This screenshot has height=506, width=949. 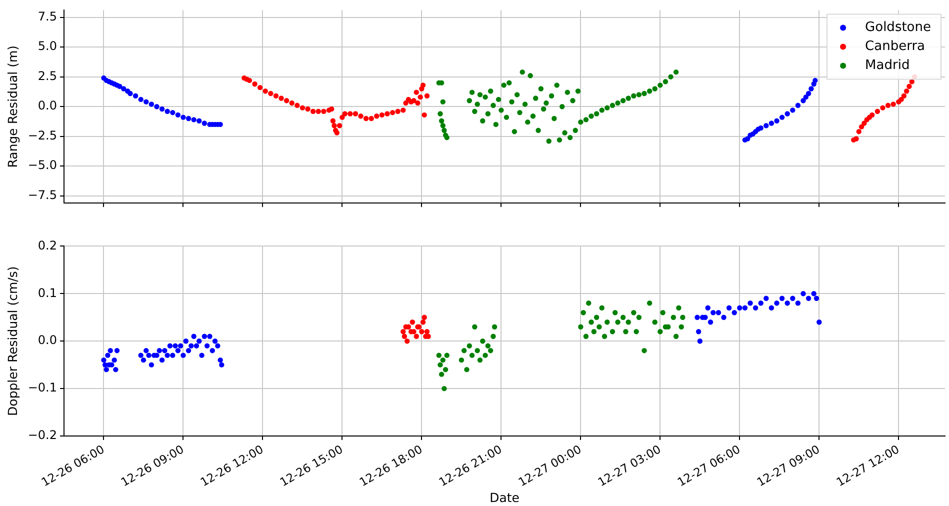 What do you see at coordinates (47, 245) in the screenshot?
I see `y-tick-label: 0.2` at bounding box center [47, 245].